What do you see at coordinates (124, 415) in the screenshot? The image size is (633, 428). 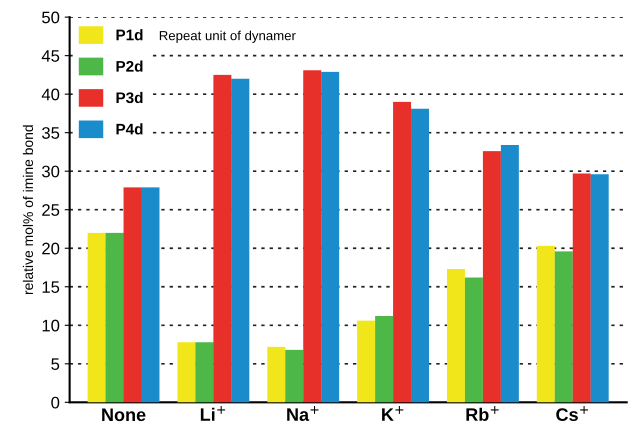 I see `x-tick-label: None` at bounding box center [124, 415].